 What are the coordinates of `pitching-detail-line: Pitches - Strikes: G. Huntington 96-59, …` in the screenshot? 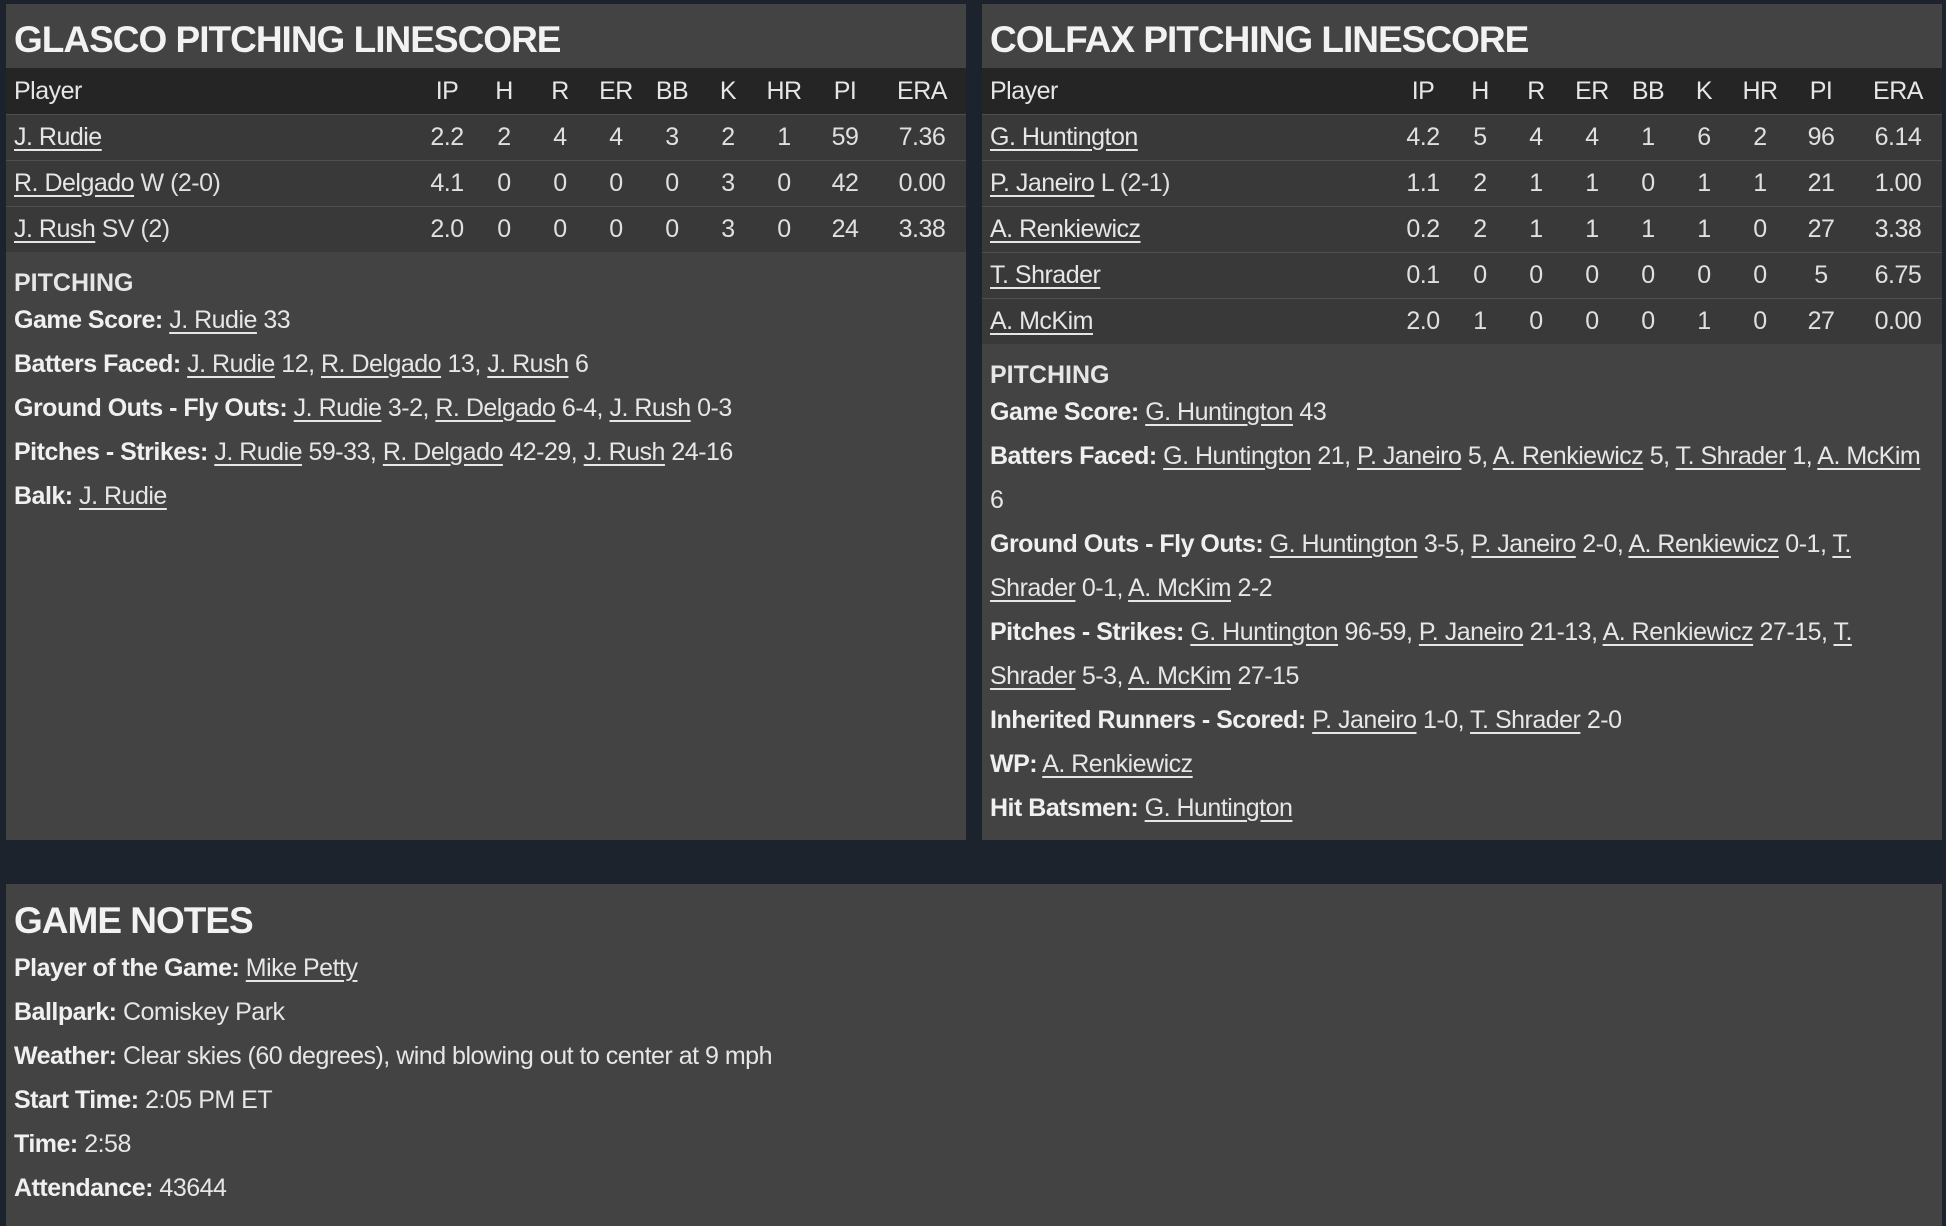 It's located at (1462, 654).